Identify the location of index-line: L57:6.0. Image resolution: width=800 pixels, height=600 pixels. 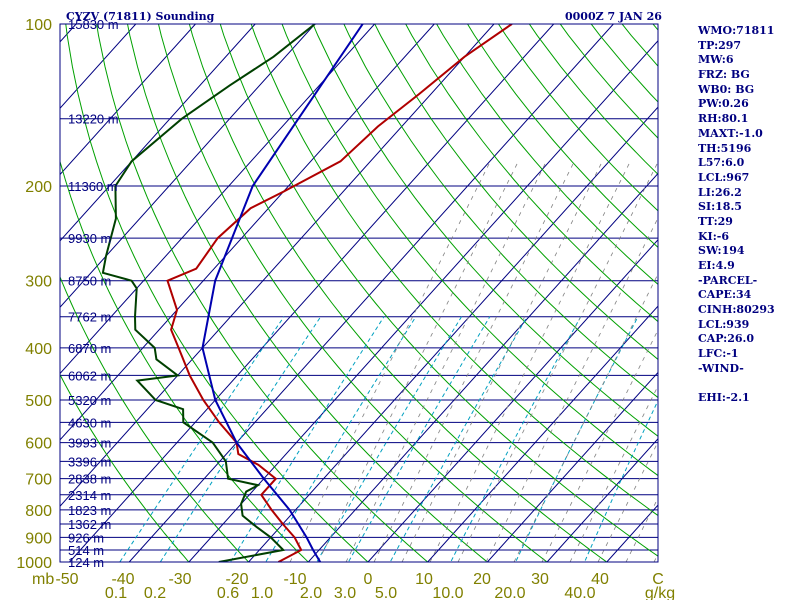
(721, 163).